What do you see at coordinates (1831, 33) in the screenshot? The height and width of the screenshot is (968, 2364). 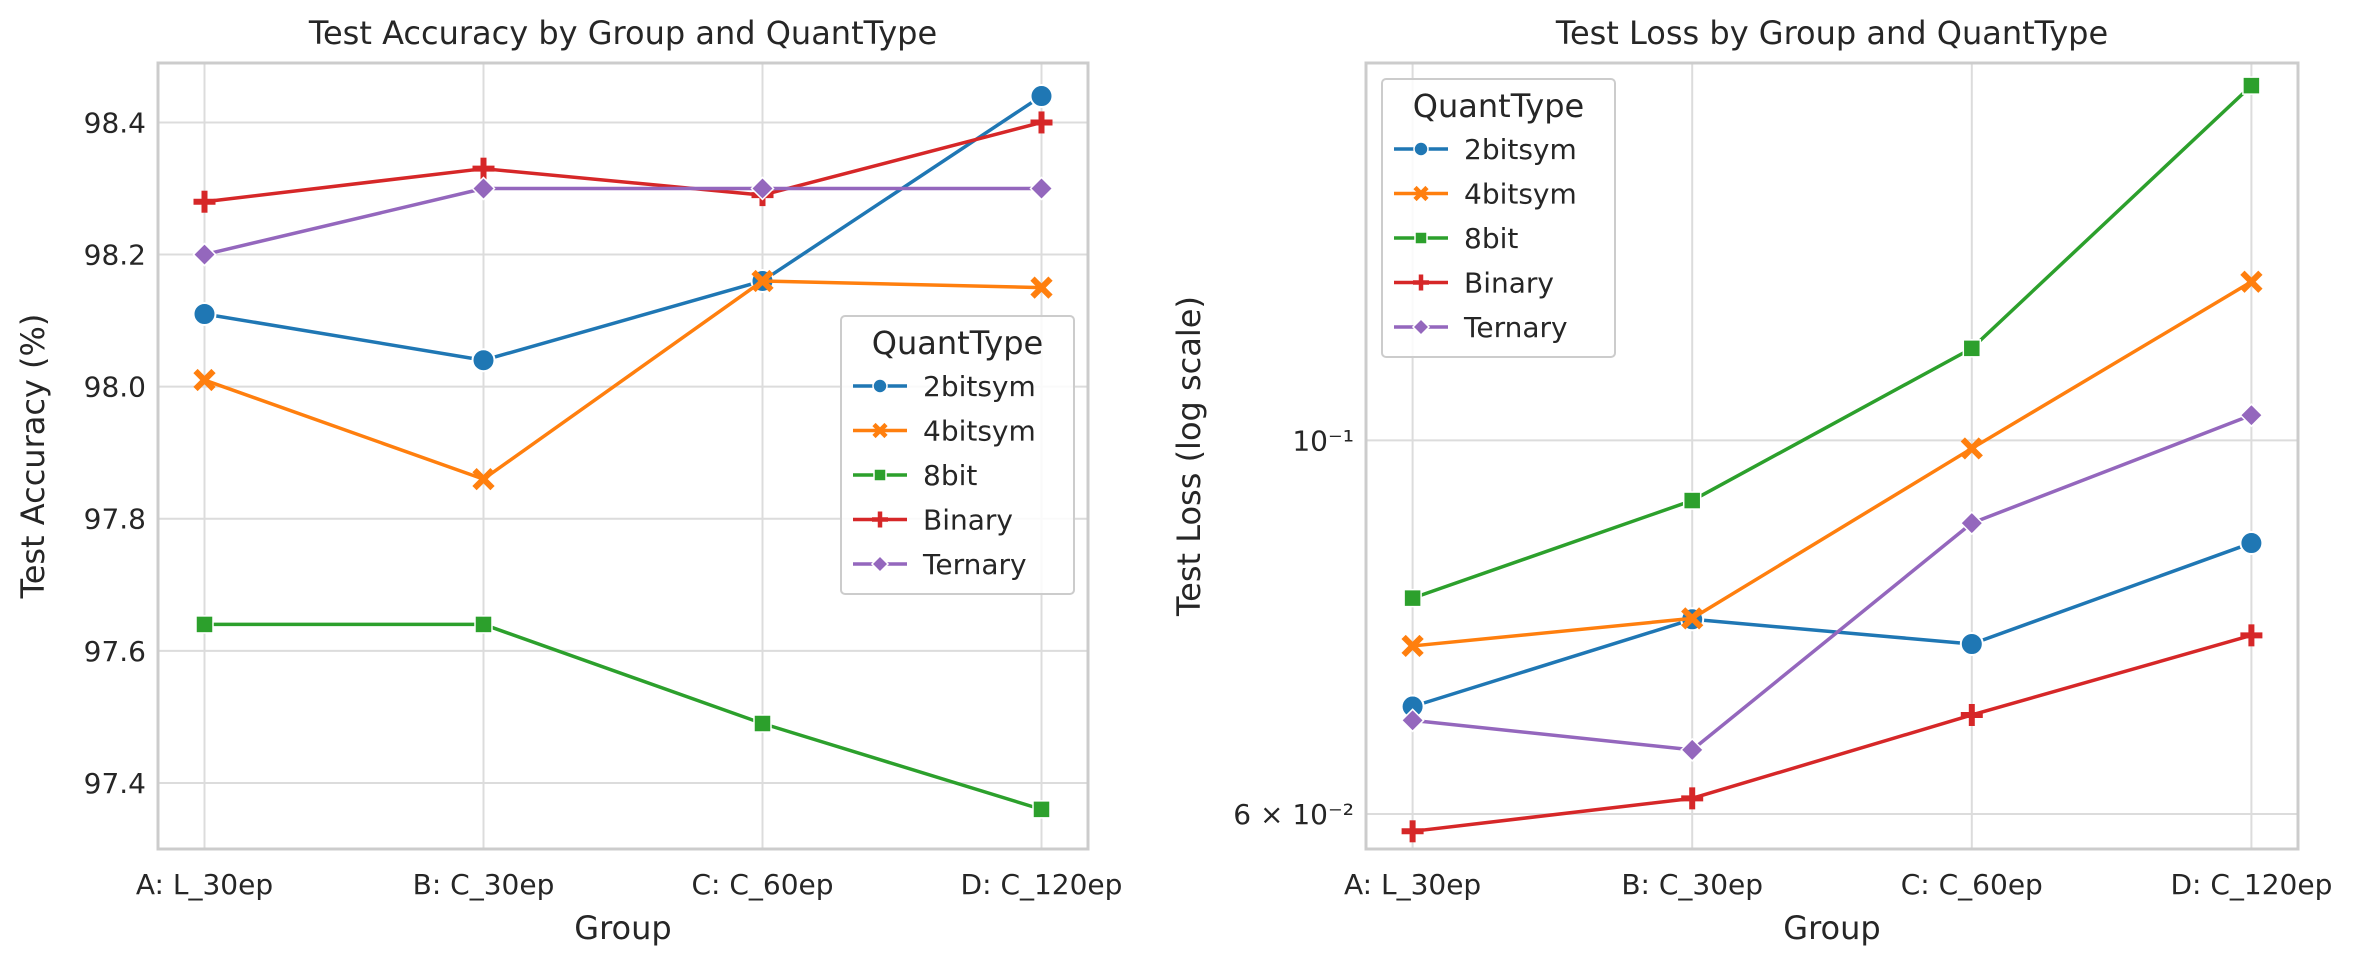 I see `chart-title: Test Loss by Group and QuantType` at bounding box center [1831, 33].